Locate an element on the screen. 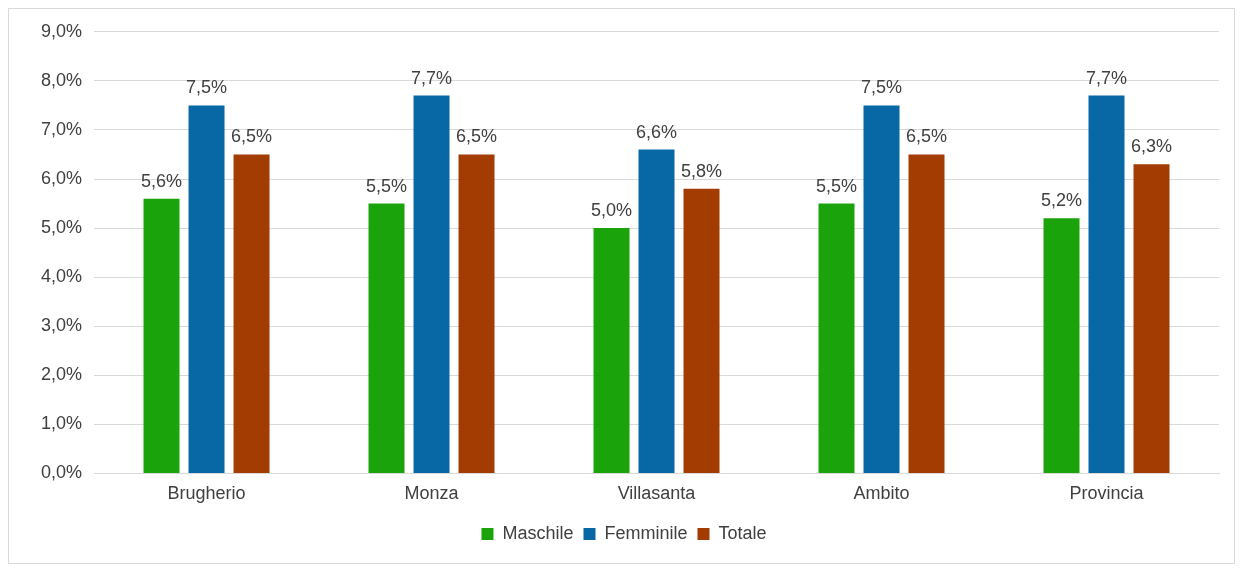 Image resolution: width=1243 pixels, height=572 pixels. x-tick-label: Villasanta is located at coordinates (657, 493).